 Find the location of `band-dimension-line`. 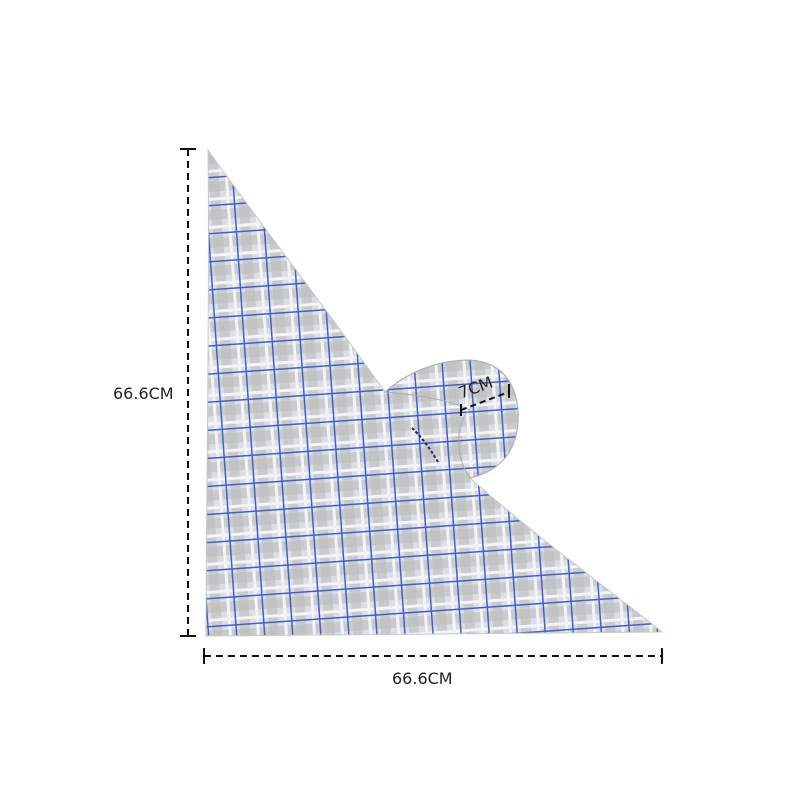

band-dimension-line is located at coordinates (485, 400).